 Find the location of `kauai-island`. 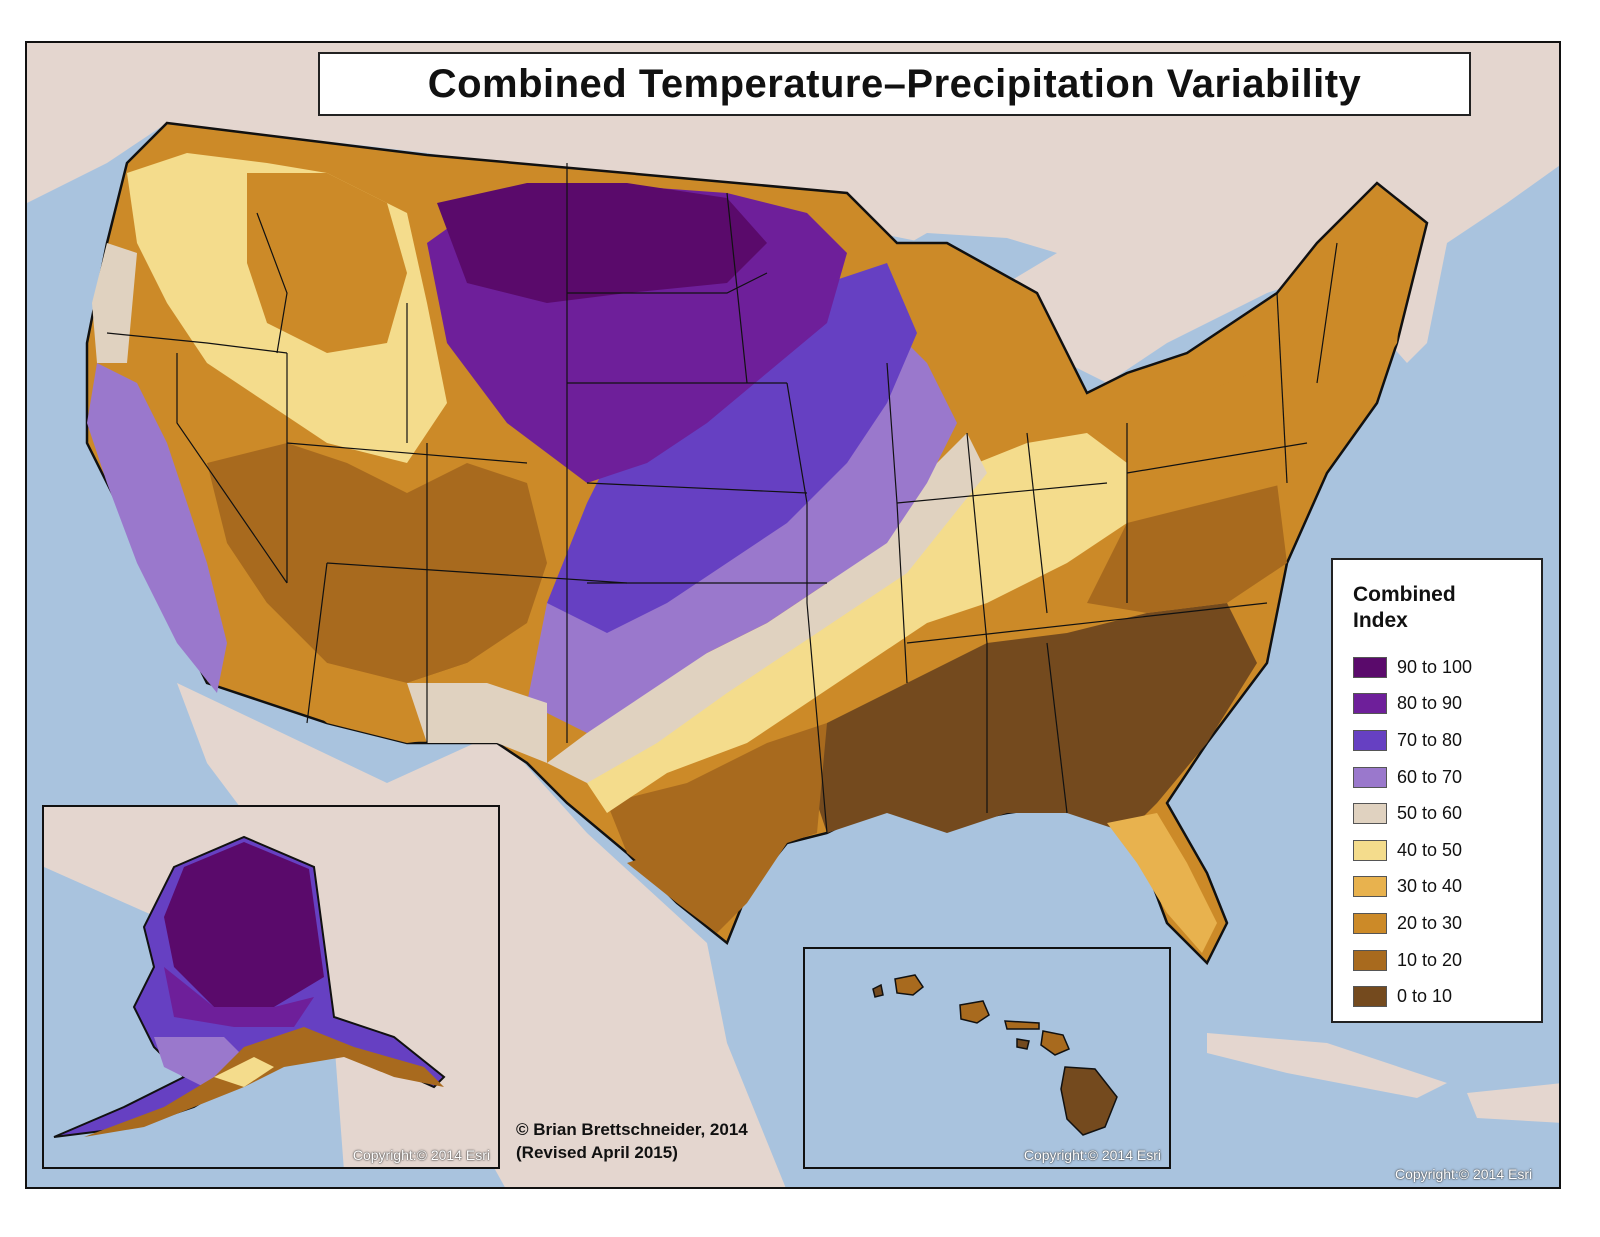

kauai-island is located at coordinates (909, 985).